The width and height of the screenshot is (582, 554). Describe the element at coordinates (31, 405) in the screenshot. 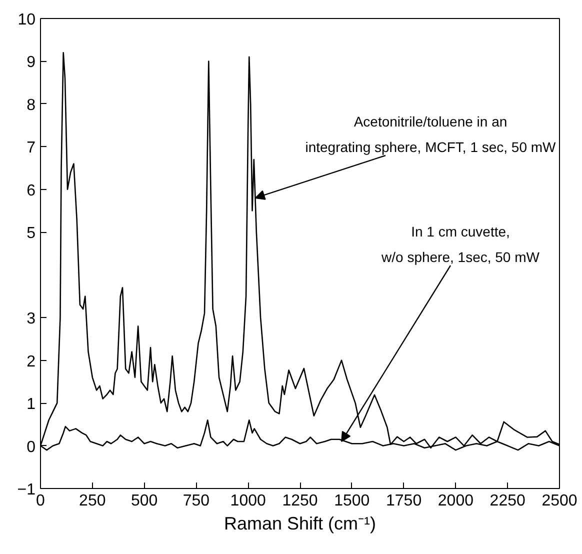

I see `y-tick-label: 1` at that location.